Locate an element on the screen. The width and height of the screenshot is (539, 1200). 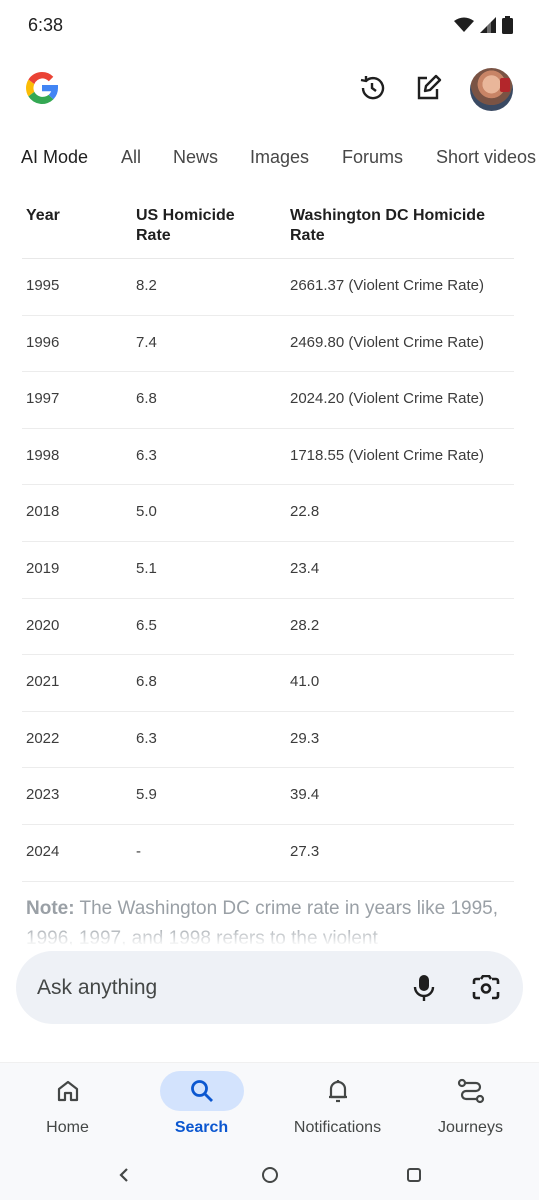
cell-year: 2020 is located at coordinates (43, 625).